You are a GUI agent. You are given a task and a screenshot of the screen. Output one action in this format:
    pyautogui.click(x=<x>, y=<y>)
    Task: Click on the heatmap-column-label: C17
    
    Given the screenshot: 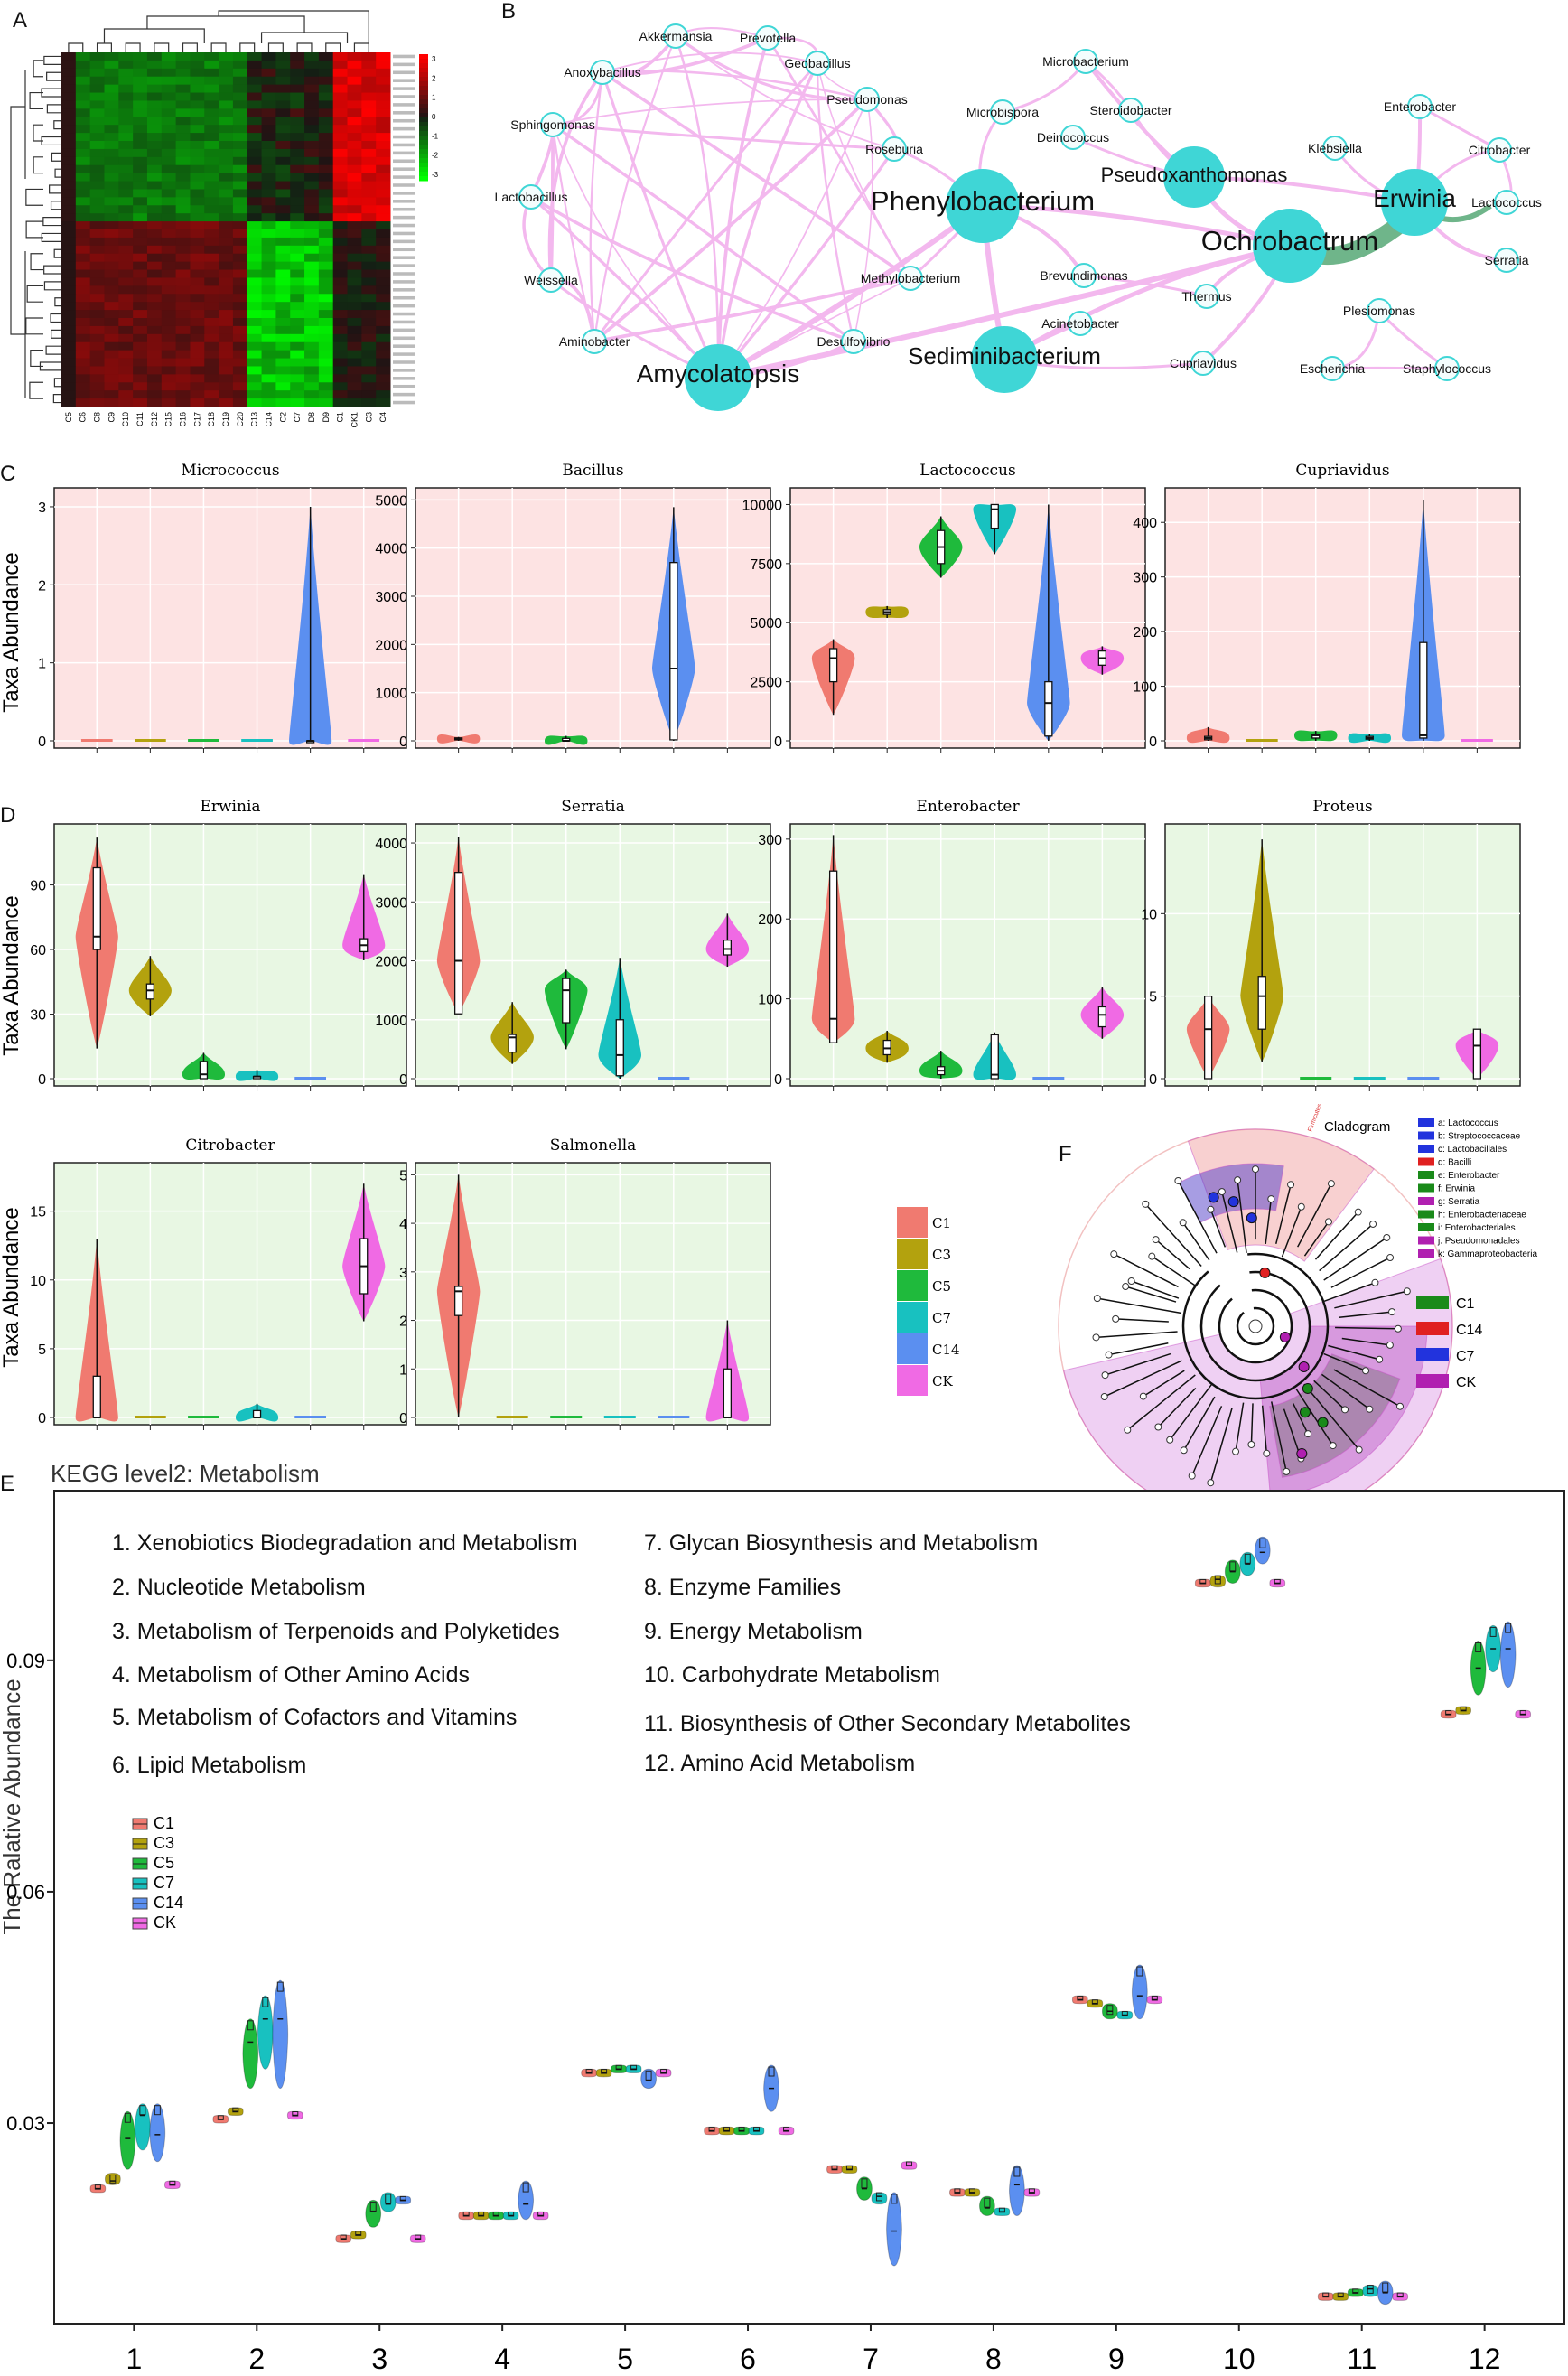 What is the action you would take?
    pyautogui.click(x=196, y=419)
    